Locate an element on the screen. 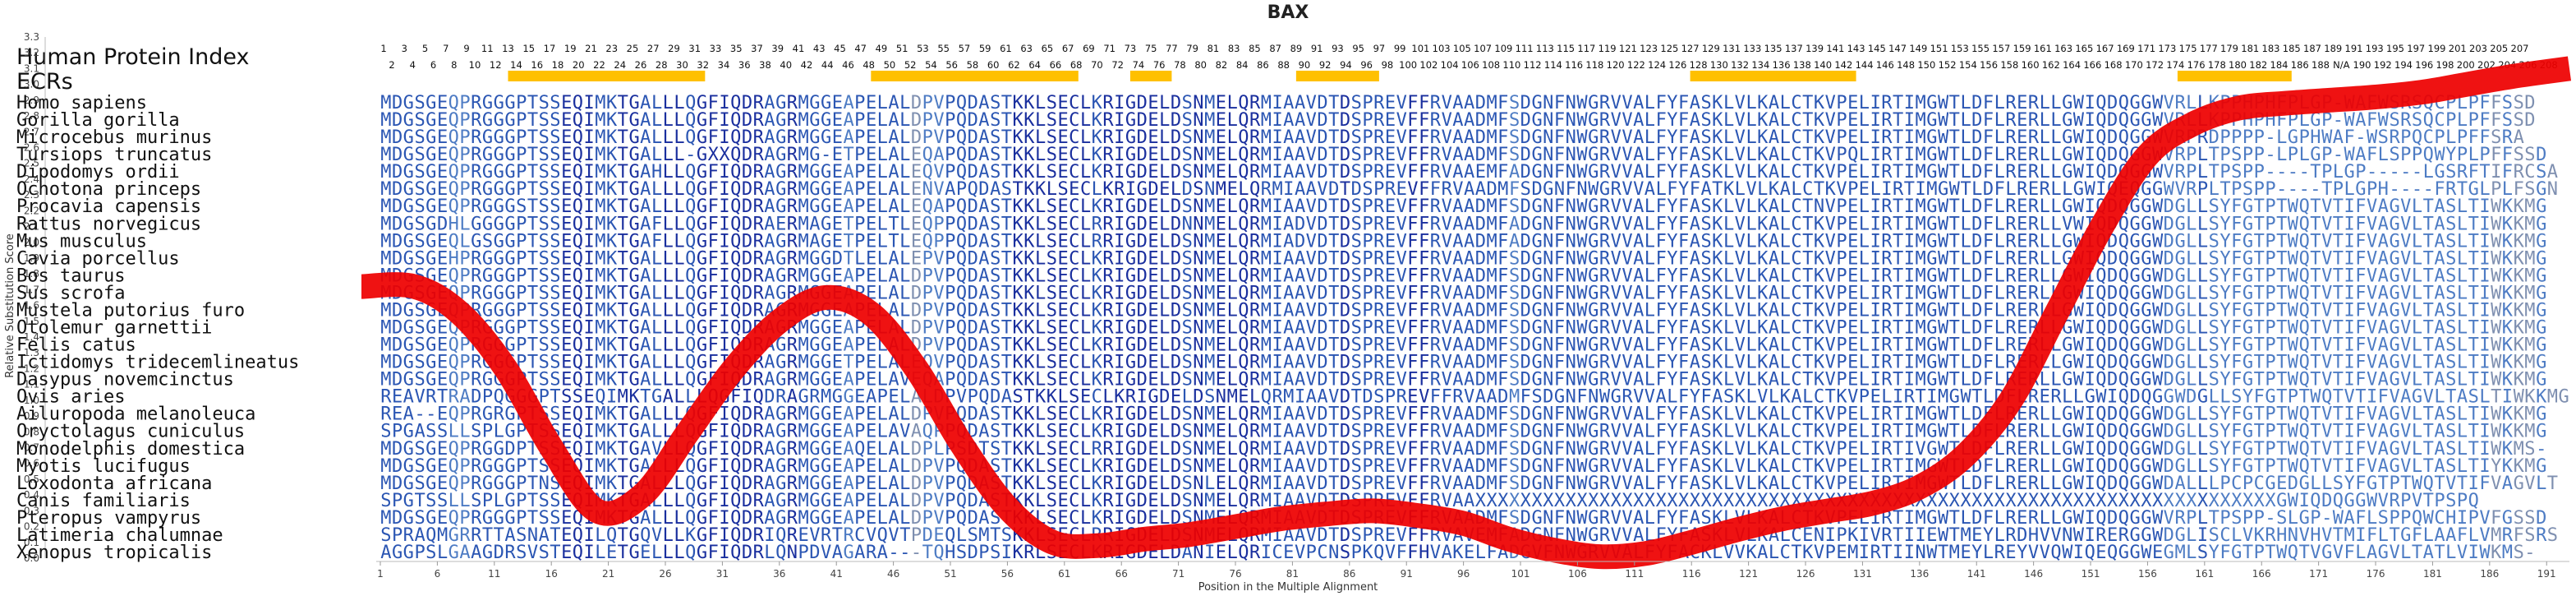 The width and height of the screenshot is (2576, 596). hpi-number: 115 is located at coordinates (1566, 48).